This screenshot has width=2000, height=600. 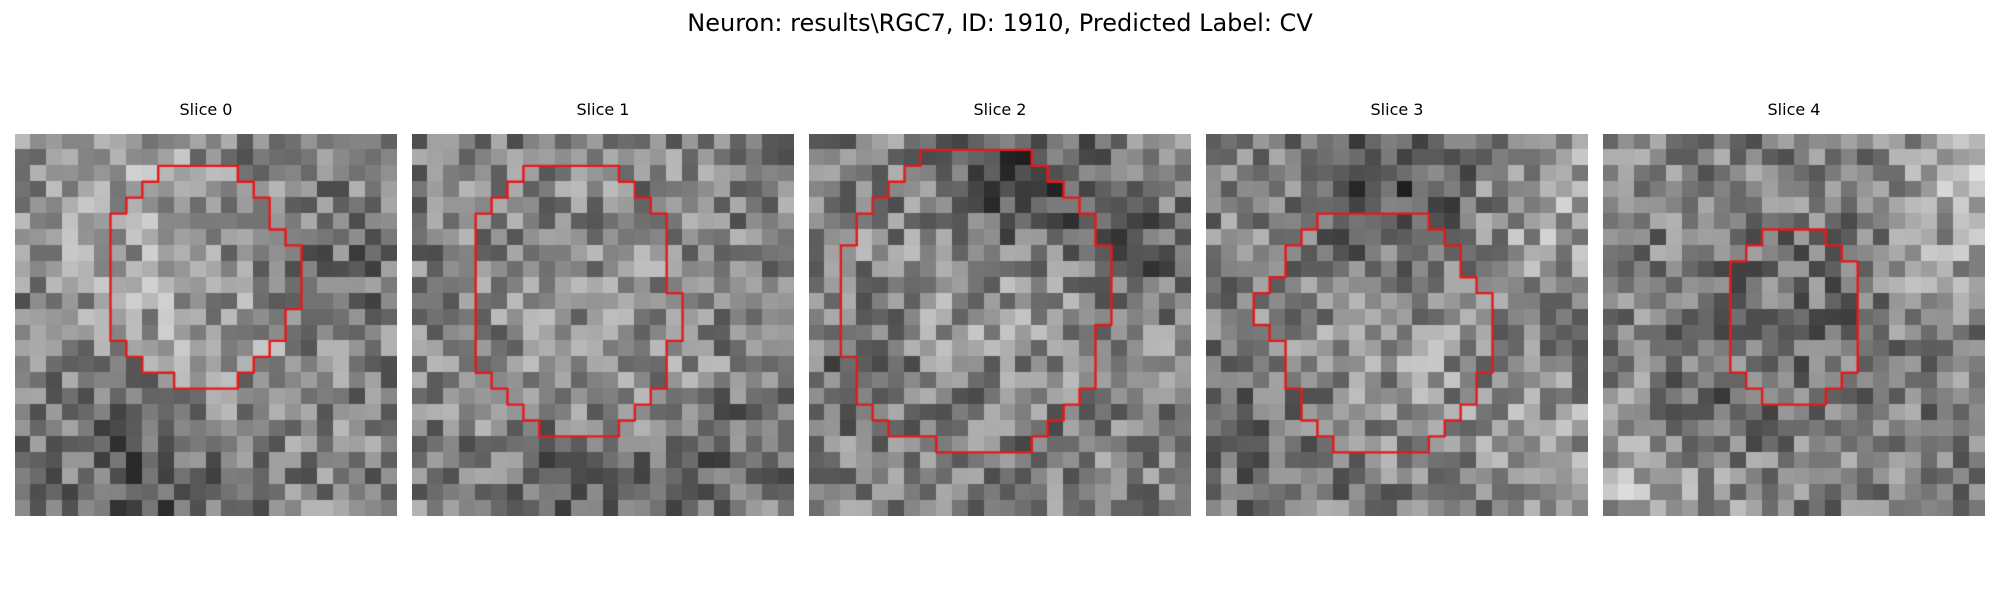 I want to click on slice-panel-3: Slice 3, so click(x=1397, y=310).